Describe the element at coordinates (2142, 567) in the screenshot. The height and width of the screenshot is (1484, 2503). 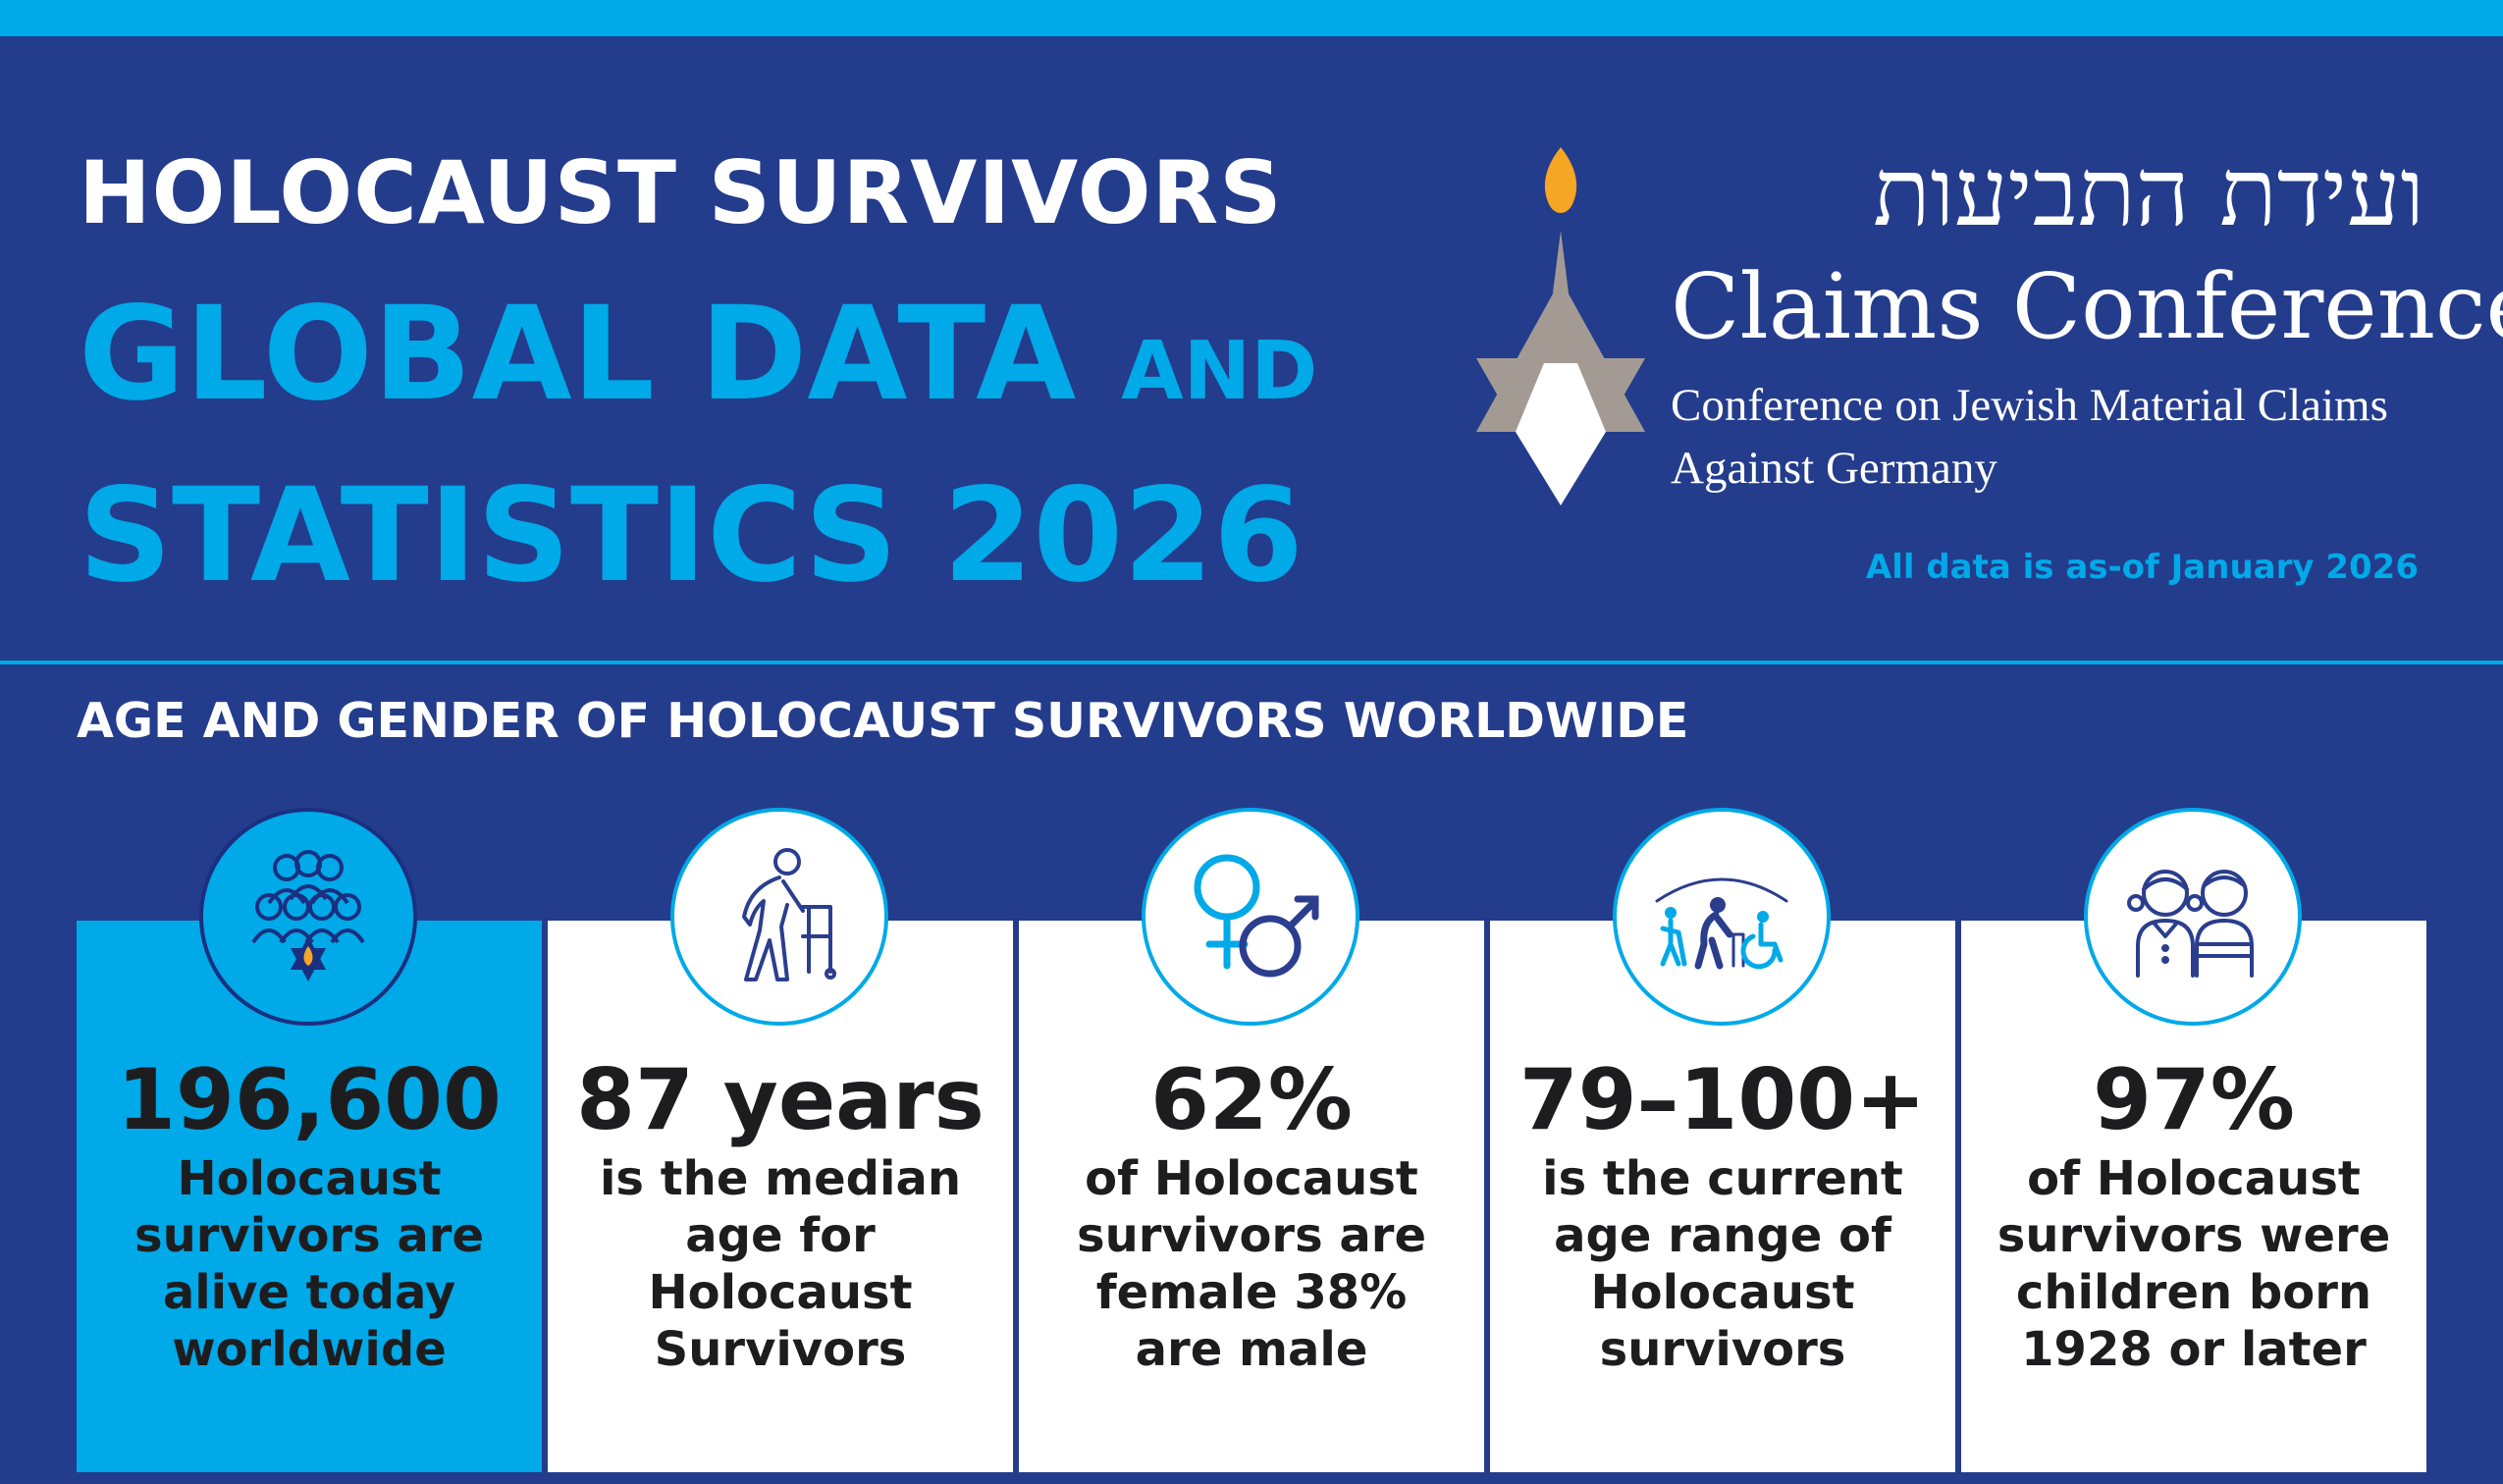
I see `data-as-of-note: All data is as-of January 2026` at that location.